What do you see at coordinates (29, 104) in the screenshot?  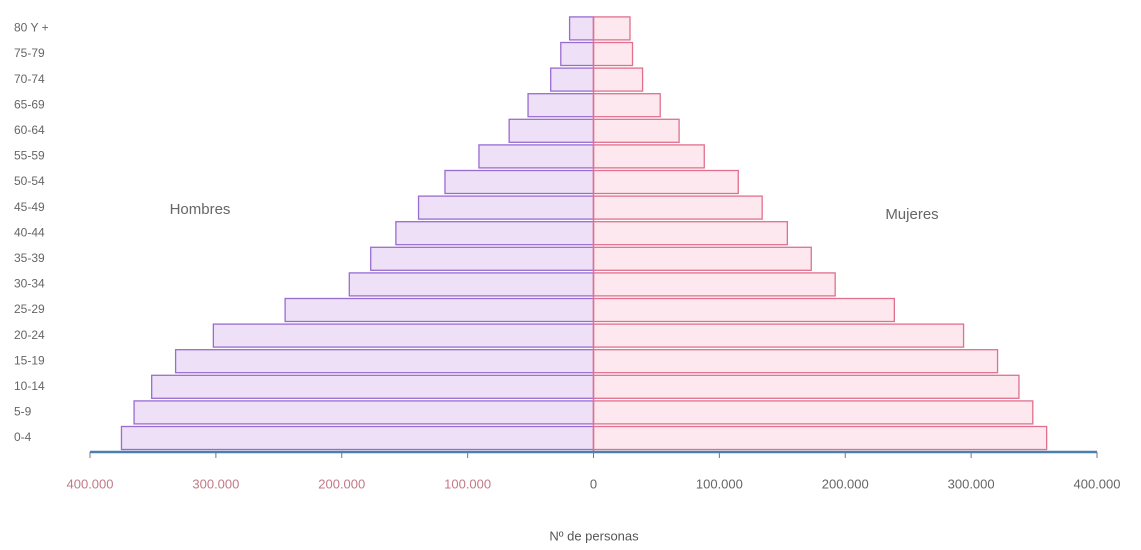 I see `y-tick-label: 65-69` at bounding box center [29, 104].